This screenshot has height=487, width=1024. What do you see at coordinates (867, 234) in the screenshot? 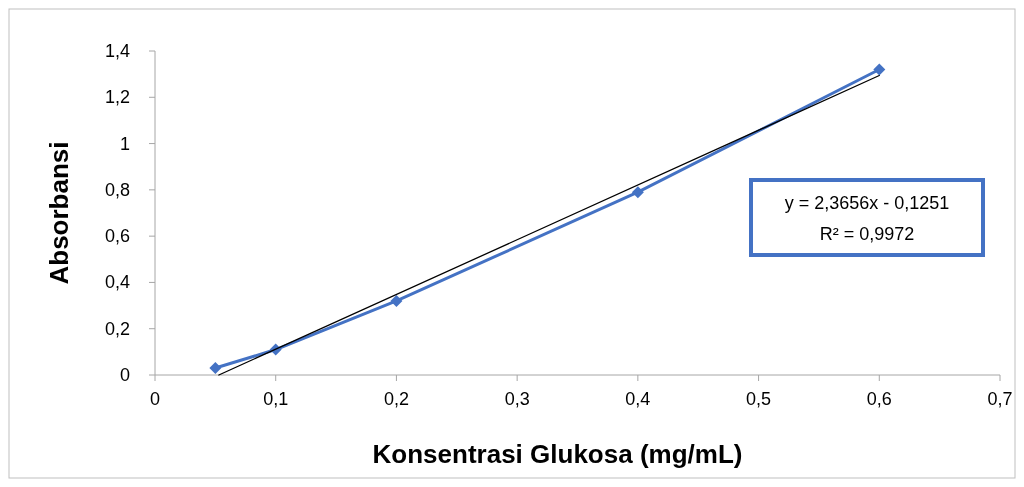
I see `annotation: R² = 0,9972` at bounding box center [867, 234].